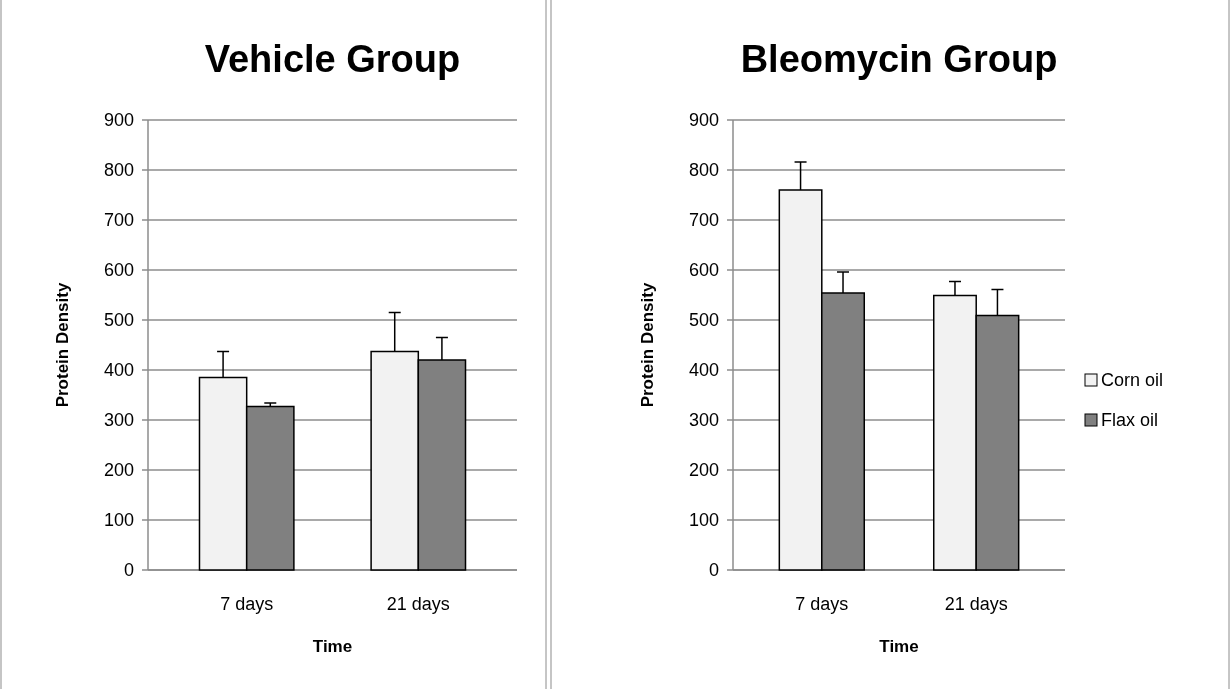 This screenshot has height=689, width=1231. What do you see at coordinates (1130, 420) in the screenshot?
I see `legend-label: Flax oil` at bounding box center [1130, 420].